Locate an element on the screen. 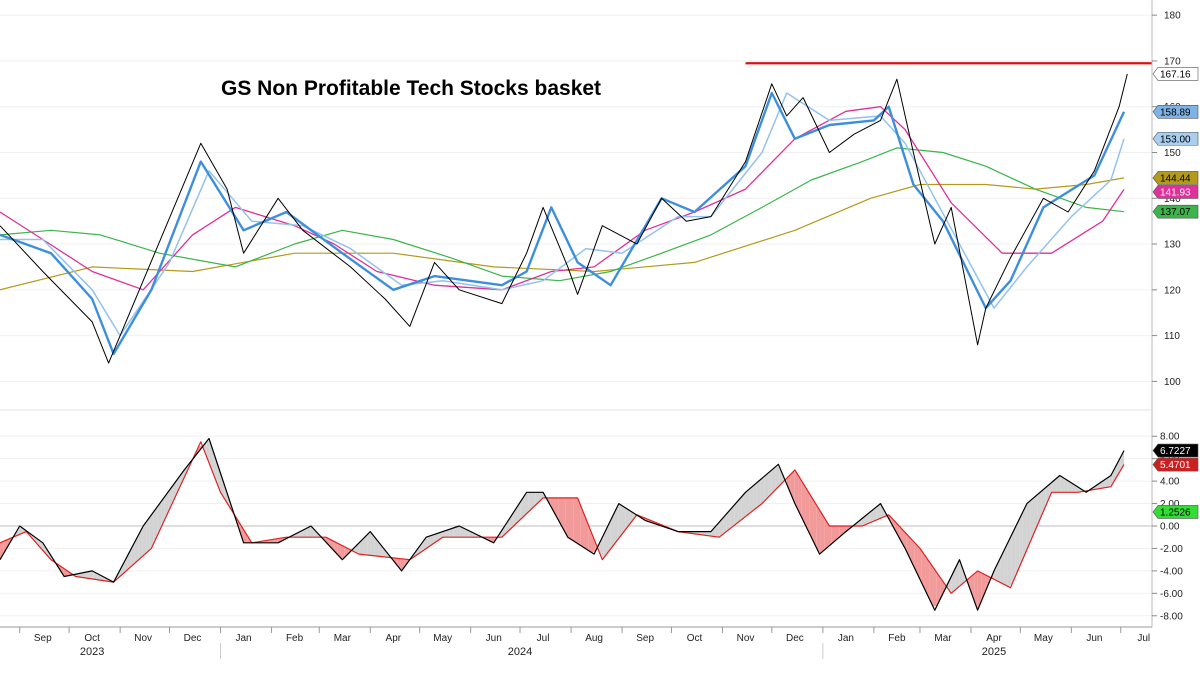 The width and height of the screenshot is (1200, 675). oscillator-tick-label: 2.00 is located at coordinates (1170, 504).